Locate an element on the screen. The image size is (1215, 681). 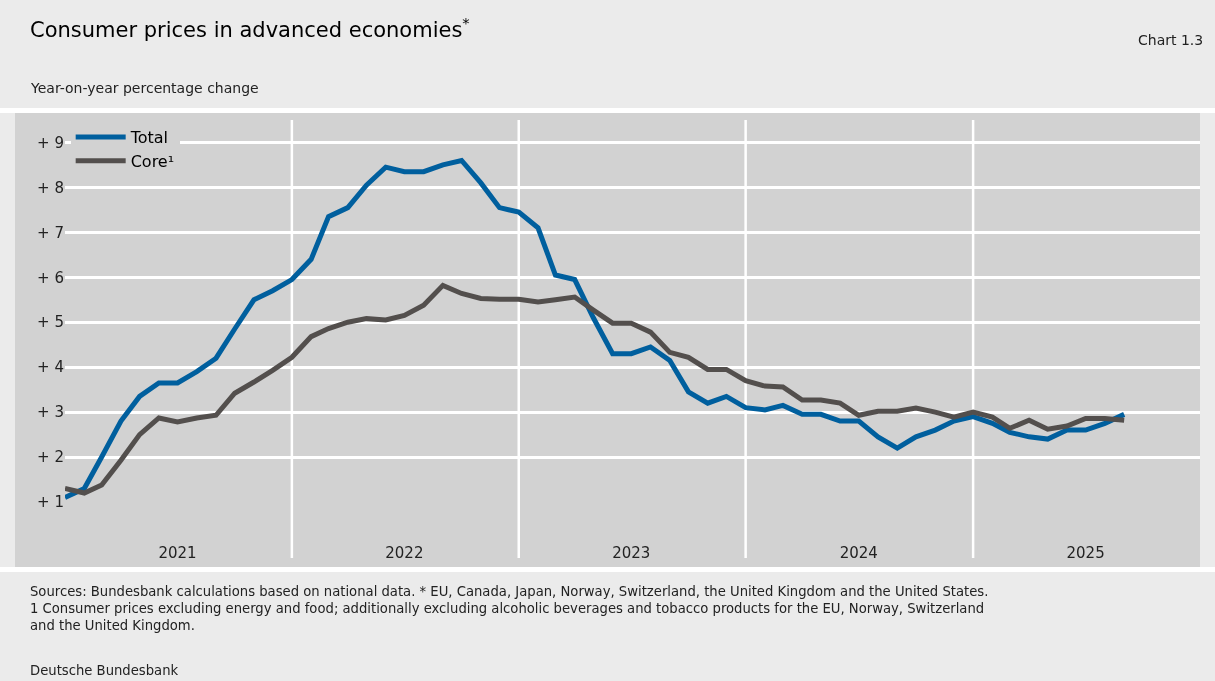
chart-subtitle: Year-on-year percentage change is located at coordinates (144, 88).